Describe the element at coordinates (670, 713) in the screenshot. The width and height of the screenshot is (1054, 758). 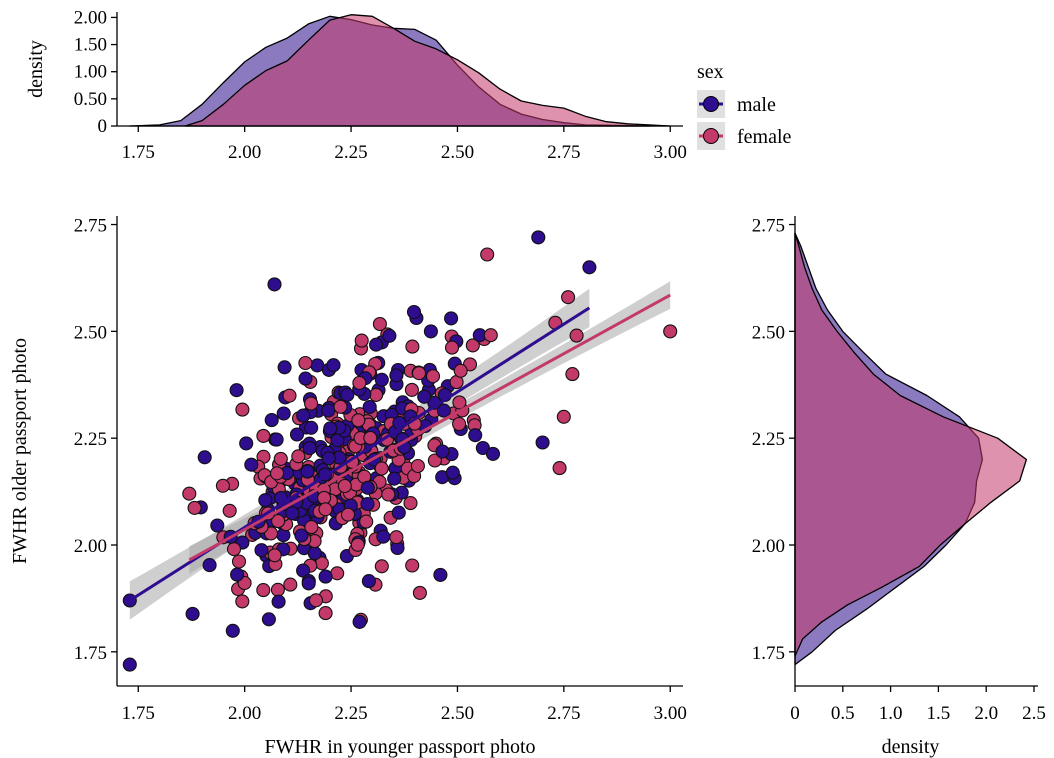
I see `main-x-tick-label: 3.00` at that location.